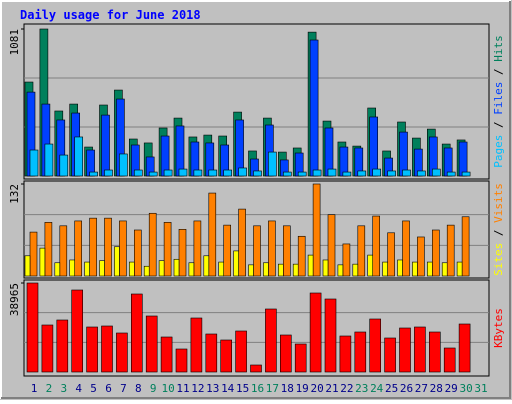  What do you see at coordinates (498, 48) in the screenshot?
I see `legend-entry: Hits` at bounding box center [498, 48].